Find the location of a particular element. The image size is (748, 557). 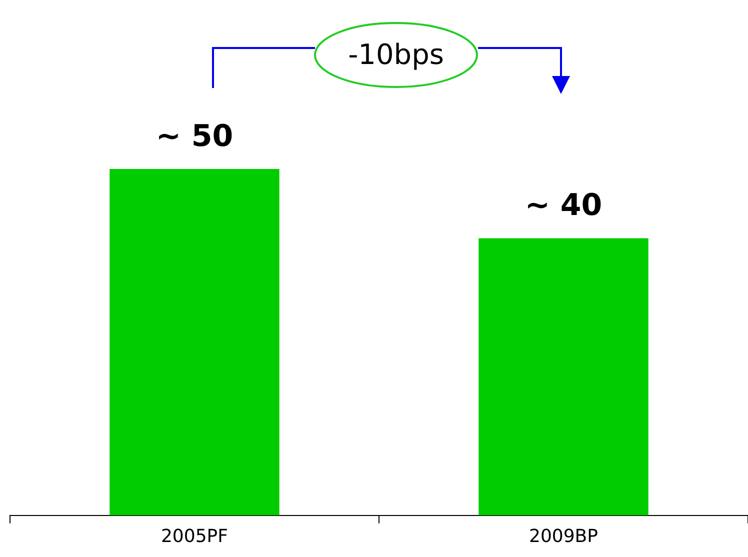

text: -10bps is located at coordinates (396, 55).